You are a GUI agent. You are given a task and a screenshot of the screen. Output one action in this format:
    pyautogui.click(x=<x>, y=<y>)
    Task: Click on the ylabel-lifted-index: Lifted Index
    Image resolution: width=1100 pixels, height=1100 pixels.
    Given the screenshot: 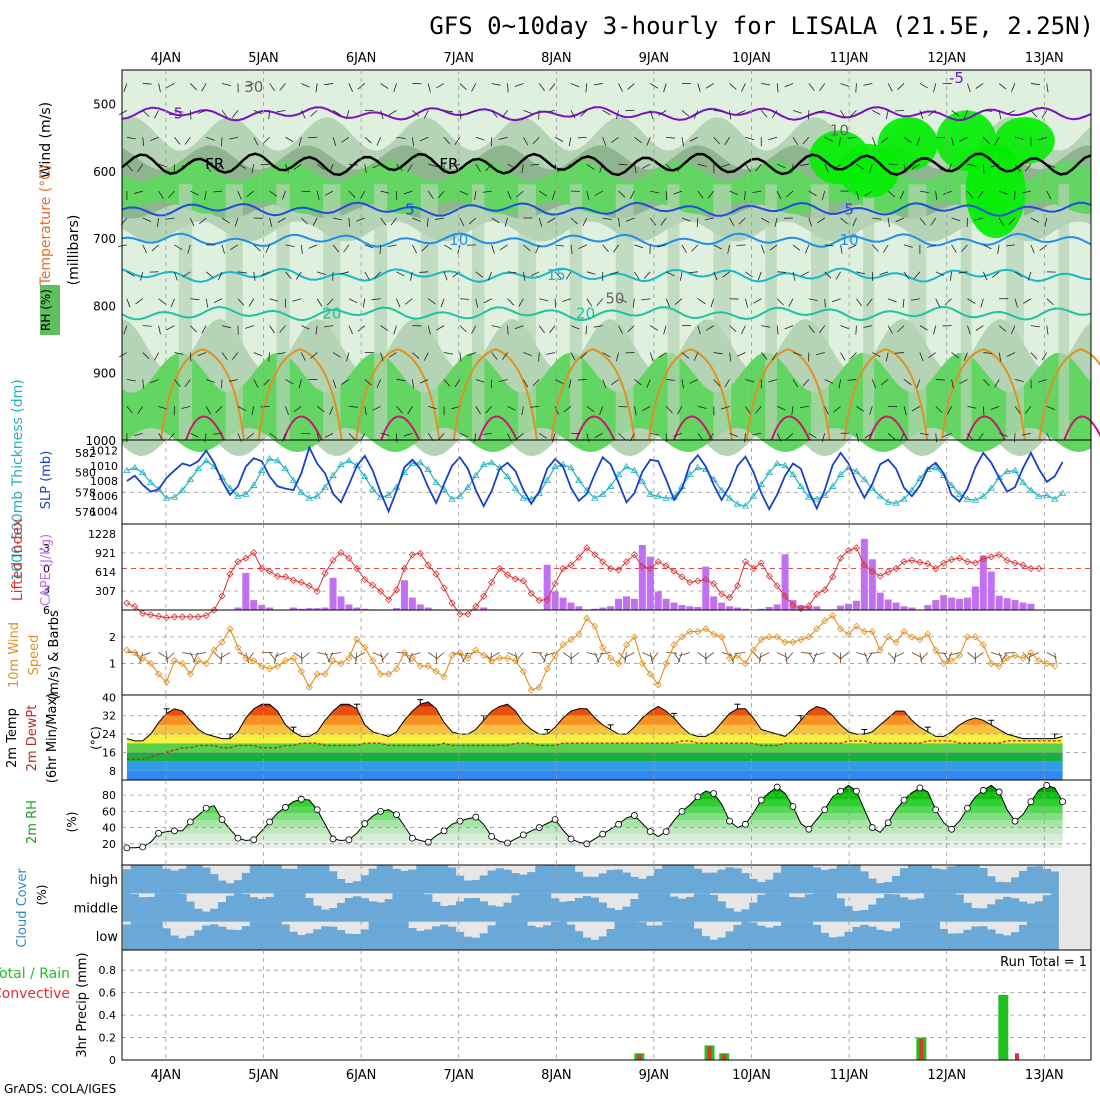 What is the action you would take?
    pyautogui.click(x=18, y=560)
    